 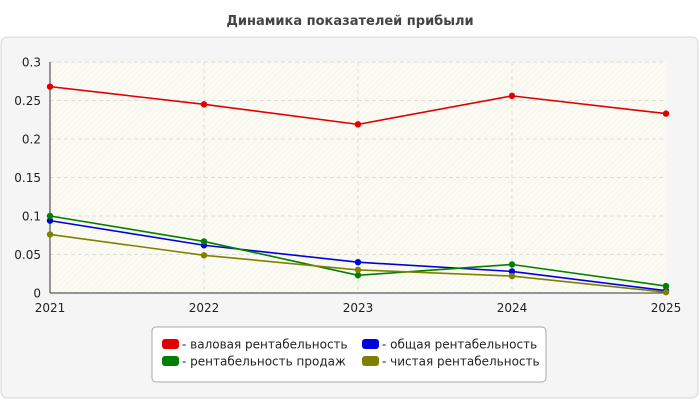 What do you see at coordinates (459, 345) in the screenshot?
I see `legend-label: - общая рентабельность` at bounding box center [459, 345].